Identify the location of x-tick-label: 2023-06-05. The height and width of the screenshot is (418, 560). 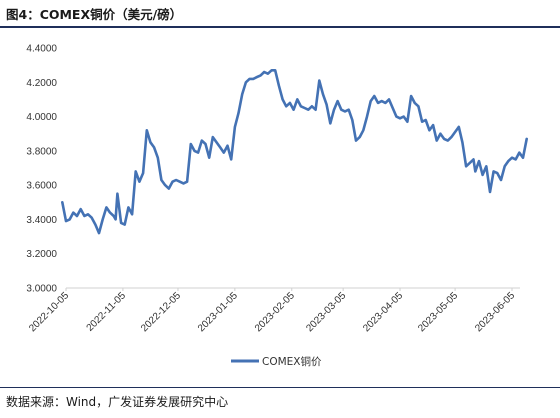
(495, 312).